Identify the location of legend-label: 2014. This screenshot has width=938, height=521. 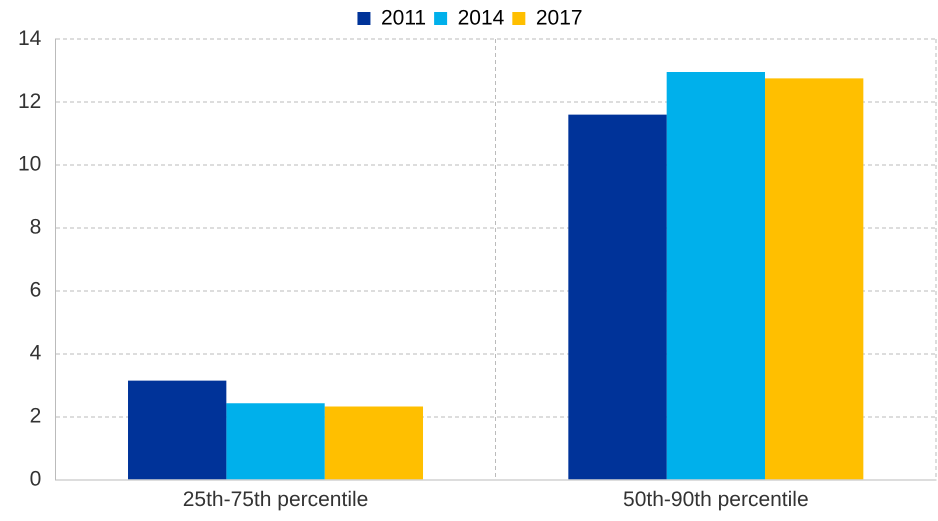
(481, 18).